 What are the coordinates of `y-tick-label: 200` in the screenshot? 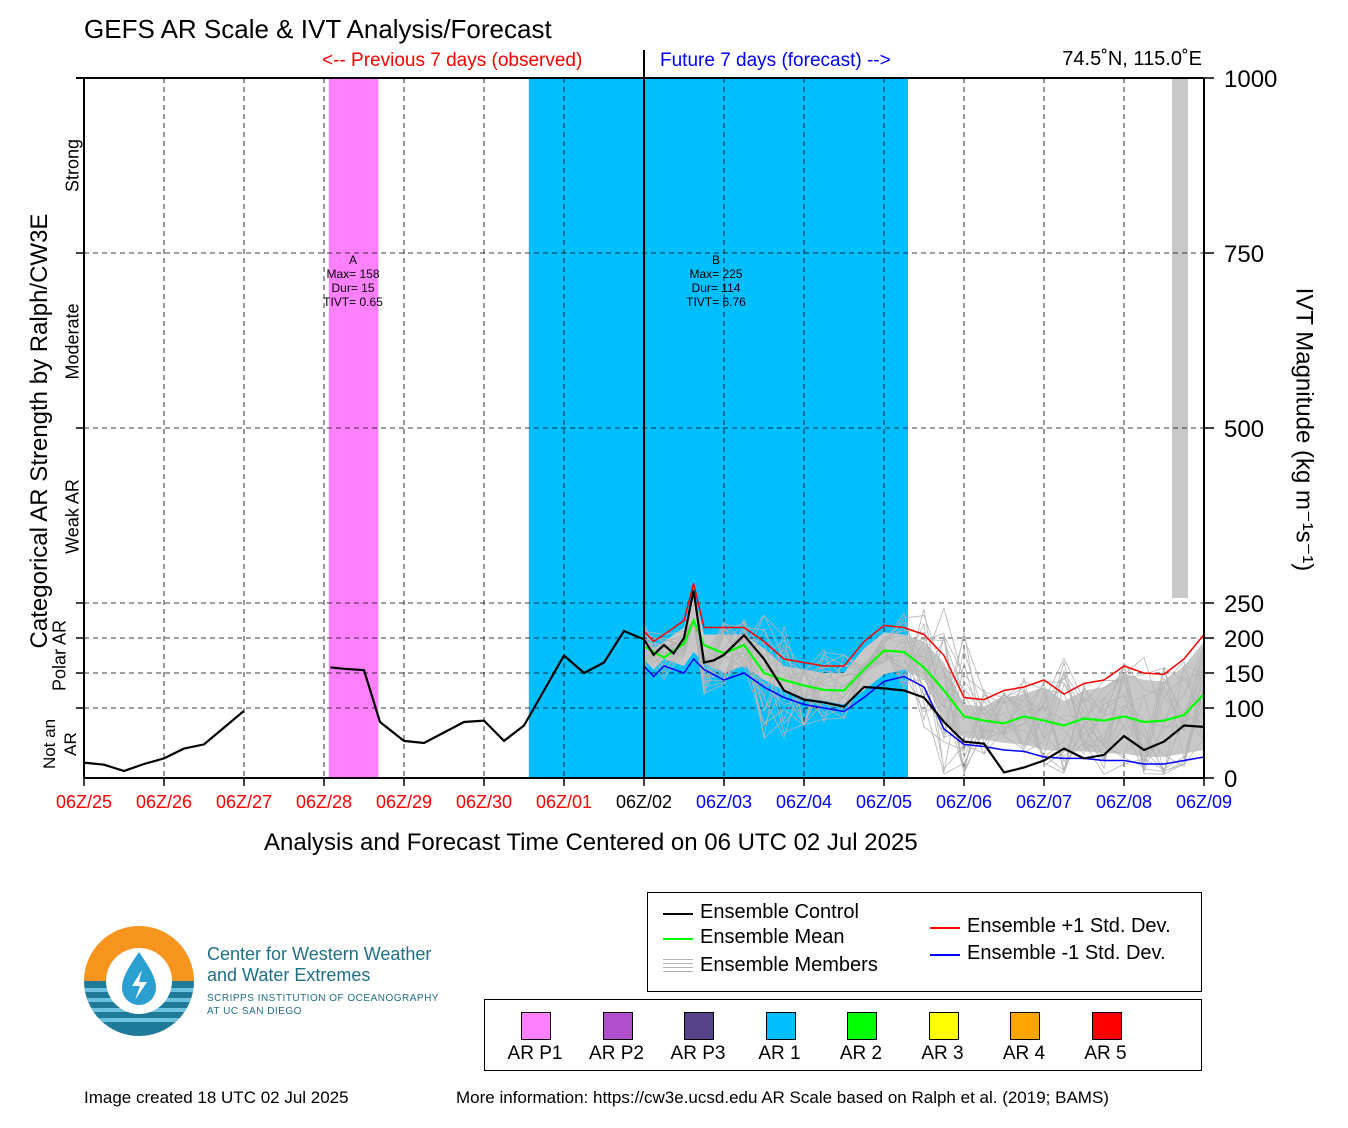 It's located at (1244, 639).